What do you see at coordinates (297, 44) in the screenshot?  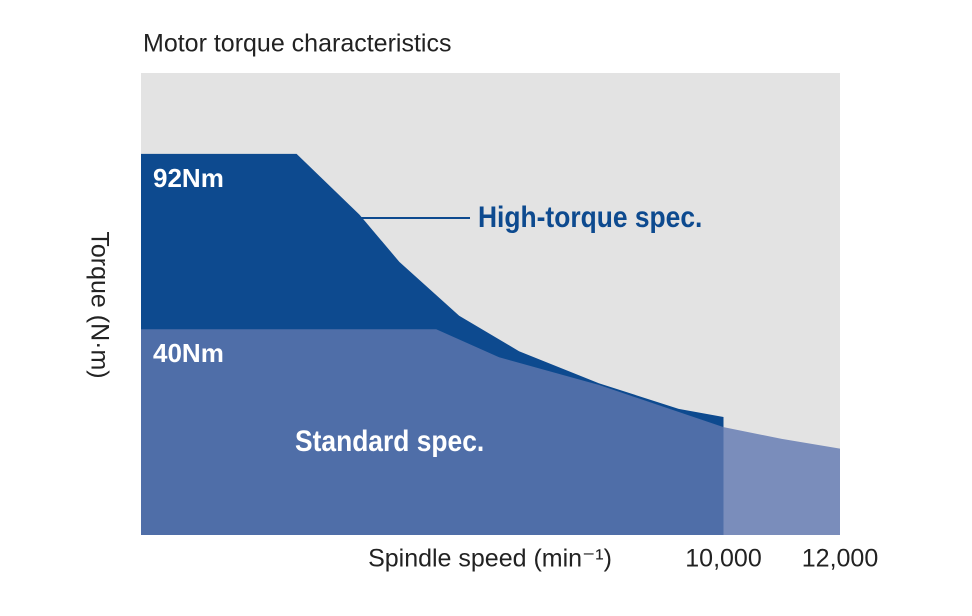 I see `chart-title: Motor torque characteristics` at bounding box center [297, 44].